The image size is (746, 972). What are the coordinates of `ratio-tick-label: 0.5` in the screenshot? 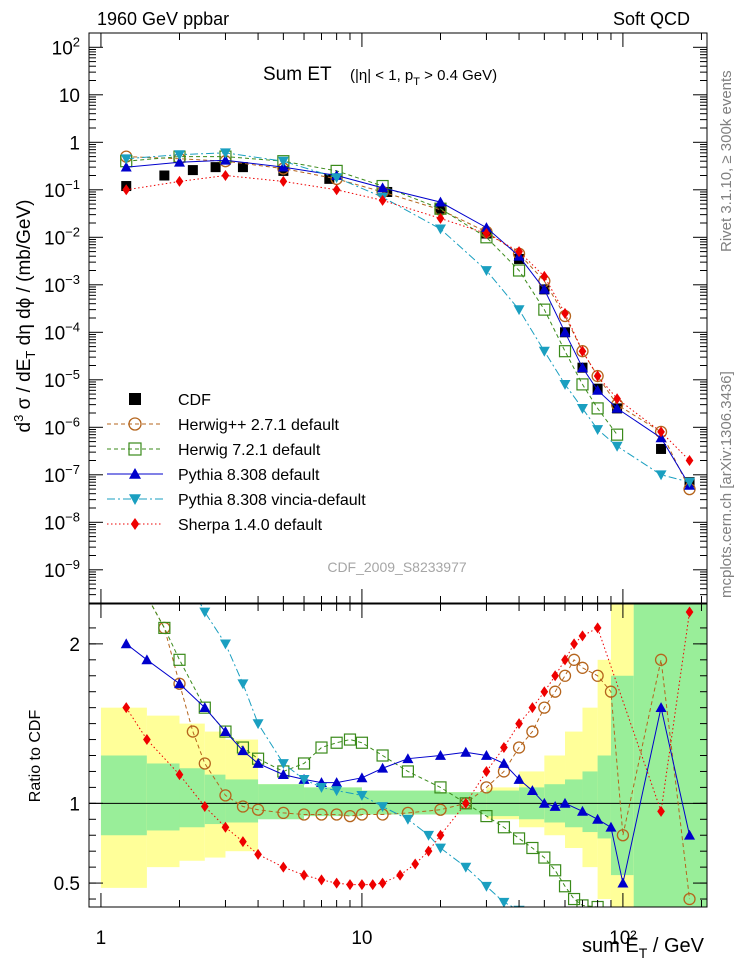 It's located at (67, 884).